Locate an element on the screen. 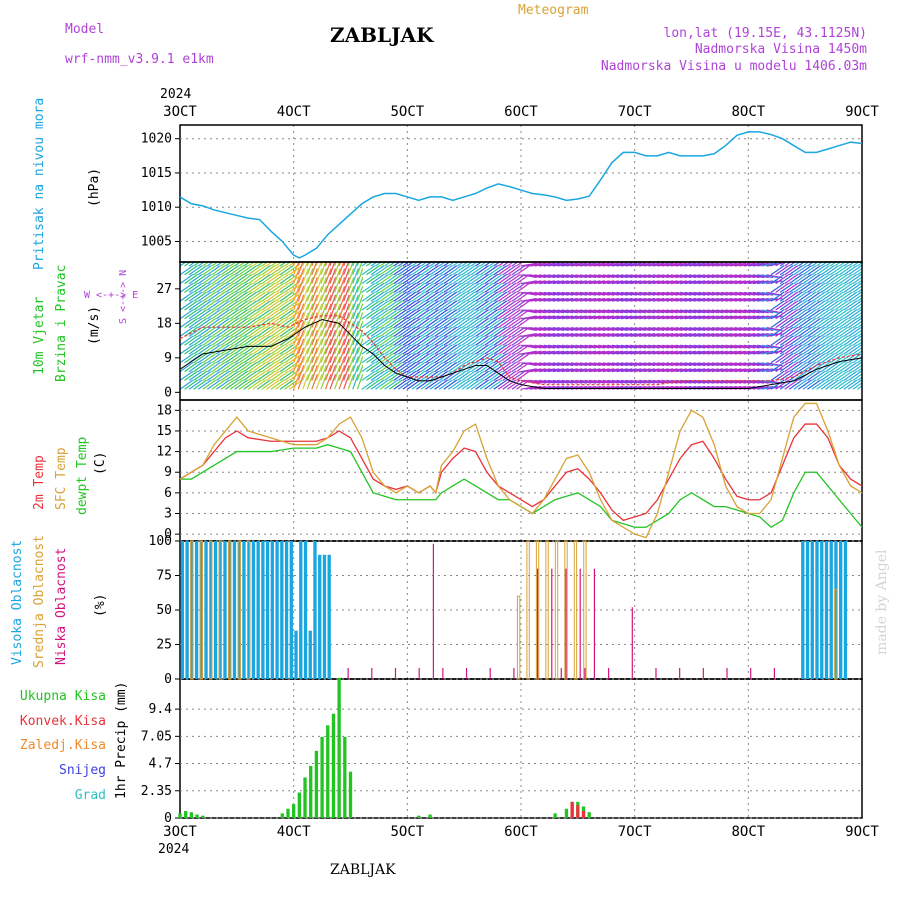  precip-bar is located at coordinates (419, 816).